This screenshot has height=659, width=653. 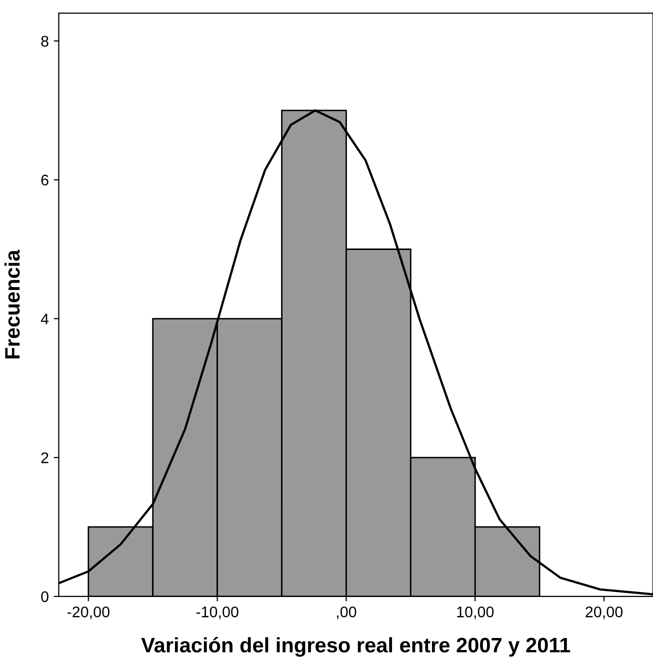 What do you see at coordinates (44, 180) in the screenshot?
I see `y-tick-label: 6` at bounding box center [44, 180].